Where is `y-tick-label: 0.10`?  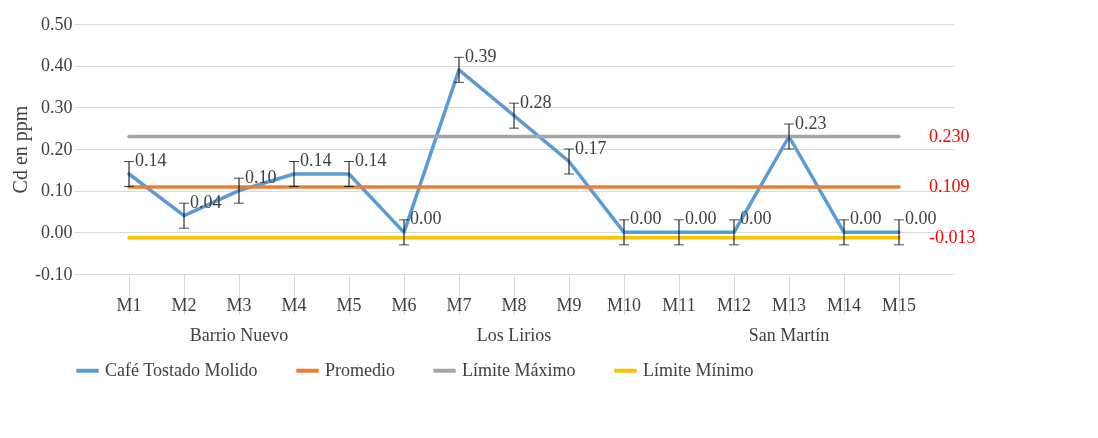
y-tick-label: 0.10 is located at coordinates (57, 190).